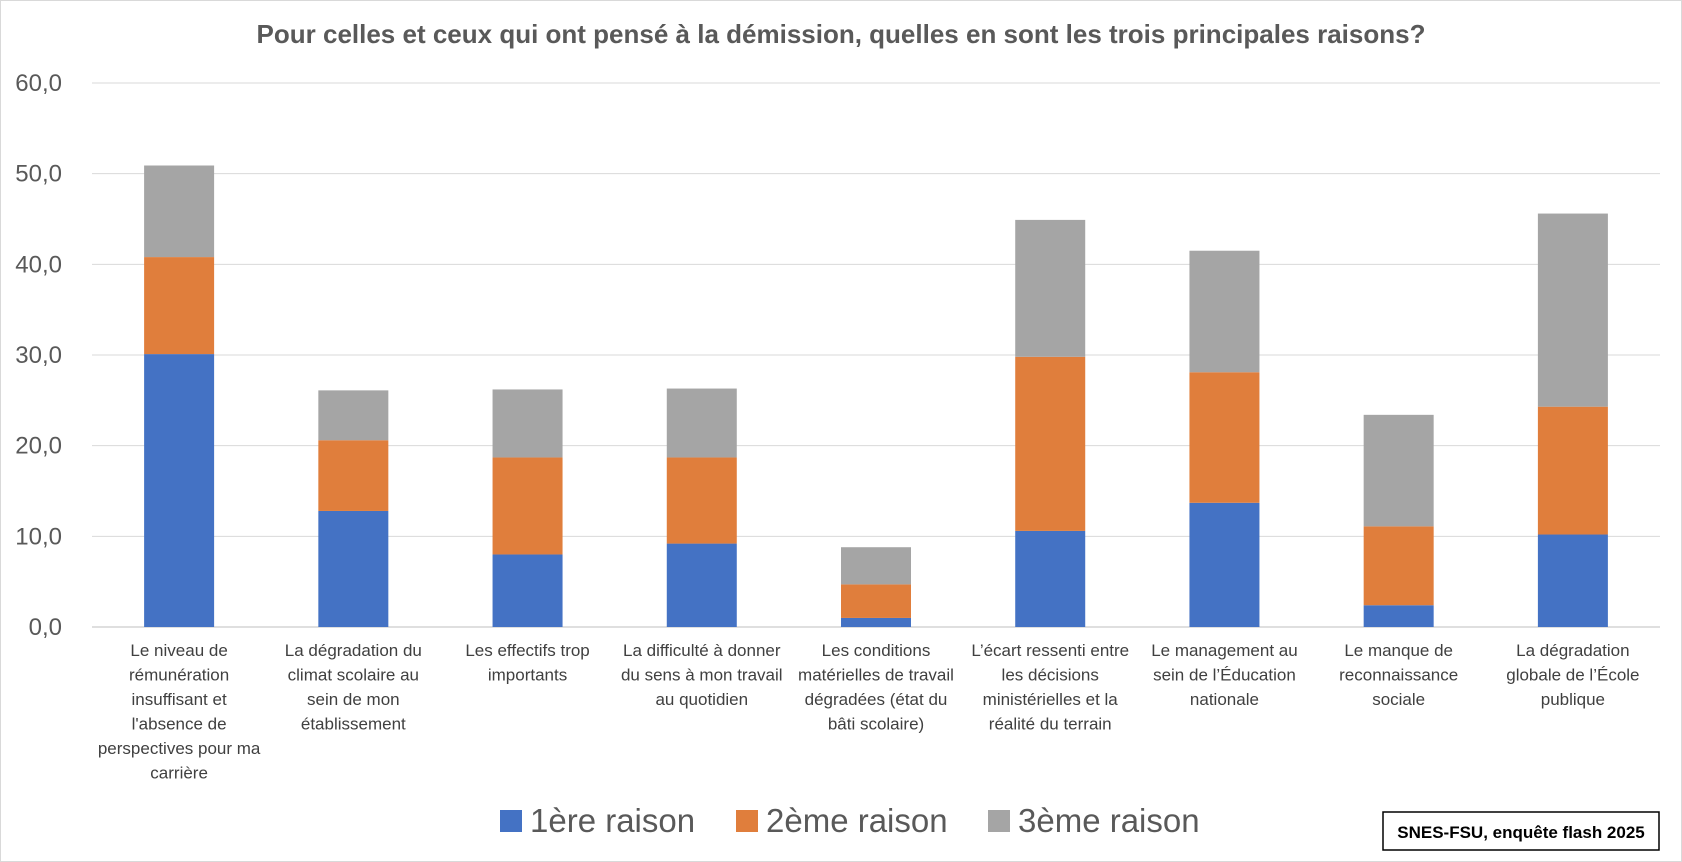 The width and height of the screenshot is (1682, 862). What do you see at coordinates (1050, 650) in the screenshot?
I see `x-category-label-line: L’écart ressenti entre` at bounding box center [1050, 650].